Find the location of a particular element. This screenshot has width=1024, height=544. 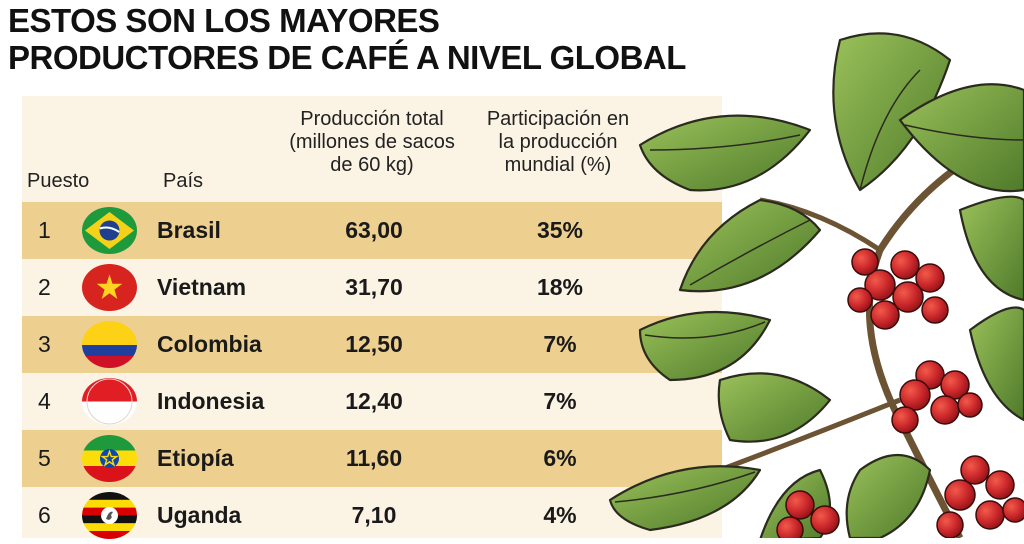

title-line-2: PRODUCTORES DE CAFÉ A NIVEL GLOBAL is located at coordinates (347, 57).